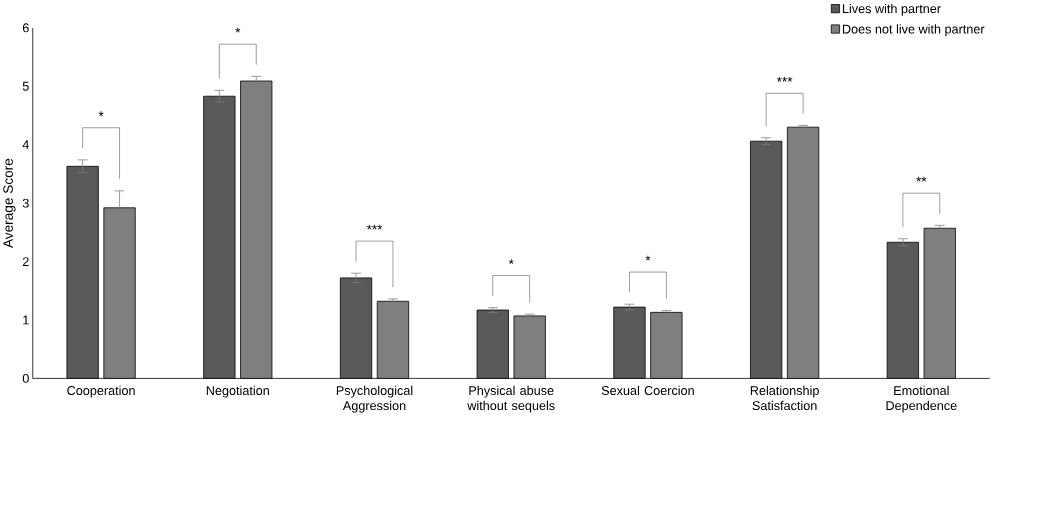 The image size is (1059, 506). Describe the element at coordinates (237, 391) in the screenshot. I see `x-tick-label: Negotiation` at that location.